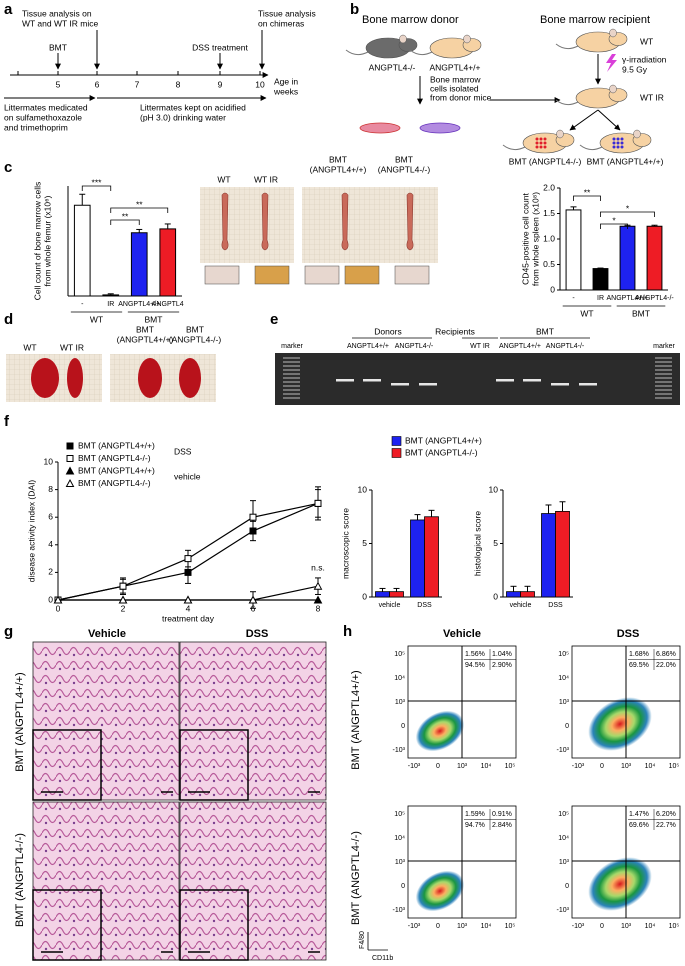  Describe the element at coordinates (502, 665) in the screenshot. I see `quadrant-value: 2.90%` at that location.